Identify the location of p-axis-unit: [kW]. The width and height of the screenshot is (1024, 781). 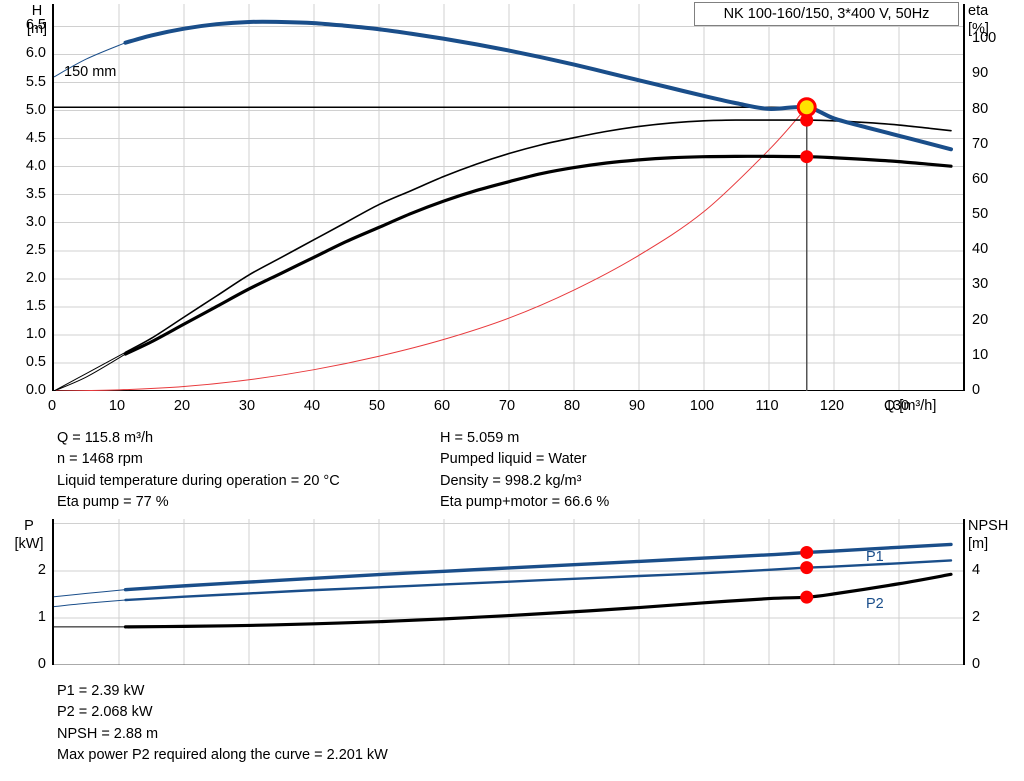
(29, 544).